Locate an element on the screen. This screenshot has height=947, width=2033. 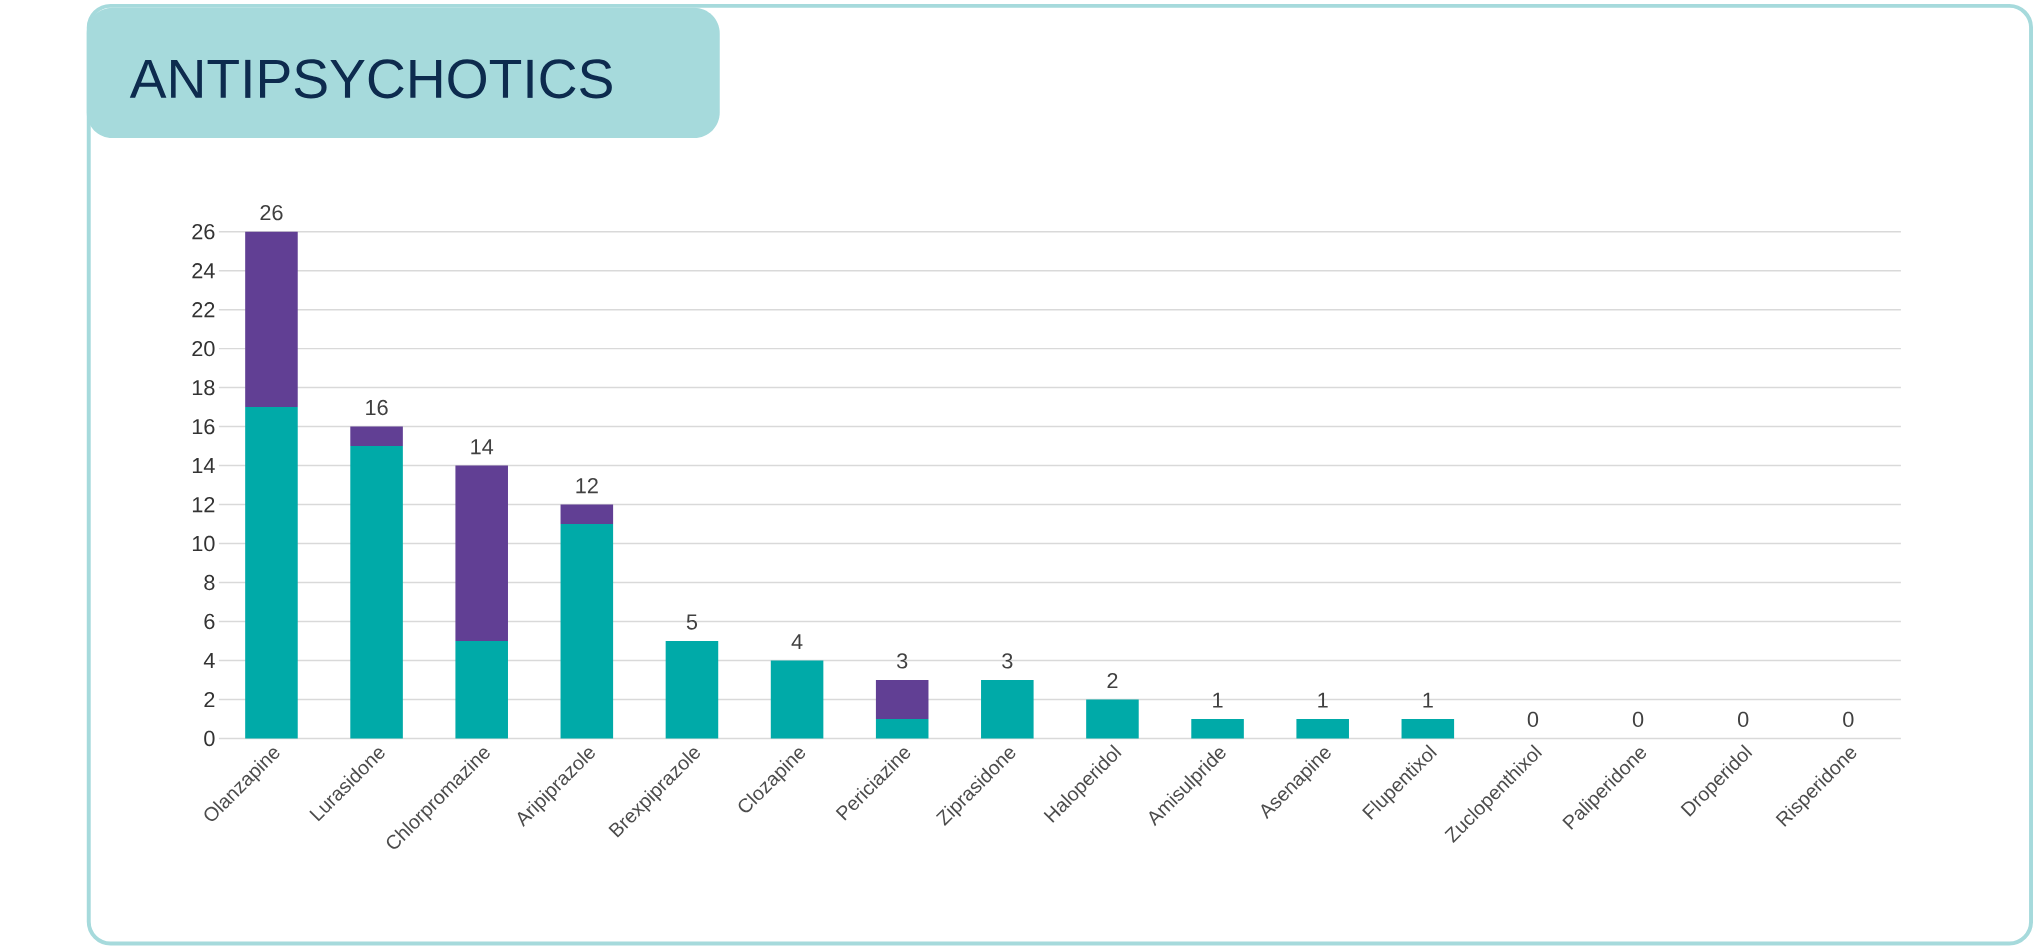
total-label: 2 is located at coordinates (1112, 680).